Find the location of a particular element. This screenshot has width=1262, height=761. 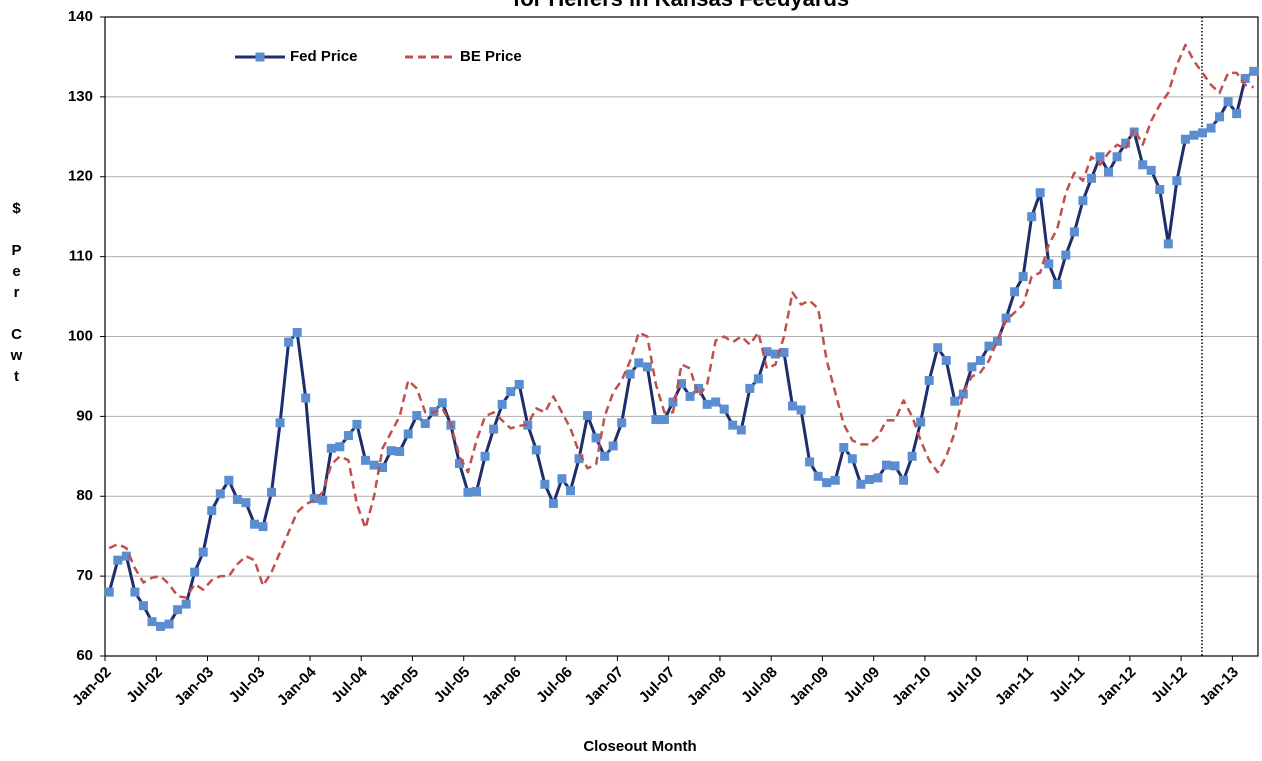

x-tick-label: Jul-04 is located at coordinates (349, 684).